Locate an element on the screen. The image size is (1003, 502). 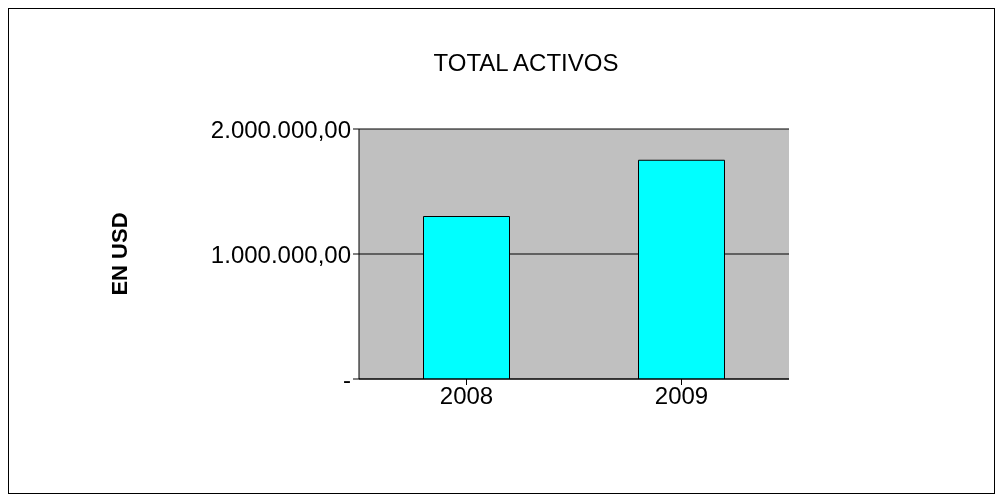
x-tick-label: 2009 is located at coordinates (681, 396).